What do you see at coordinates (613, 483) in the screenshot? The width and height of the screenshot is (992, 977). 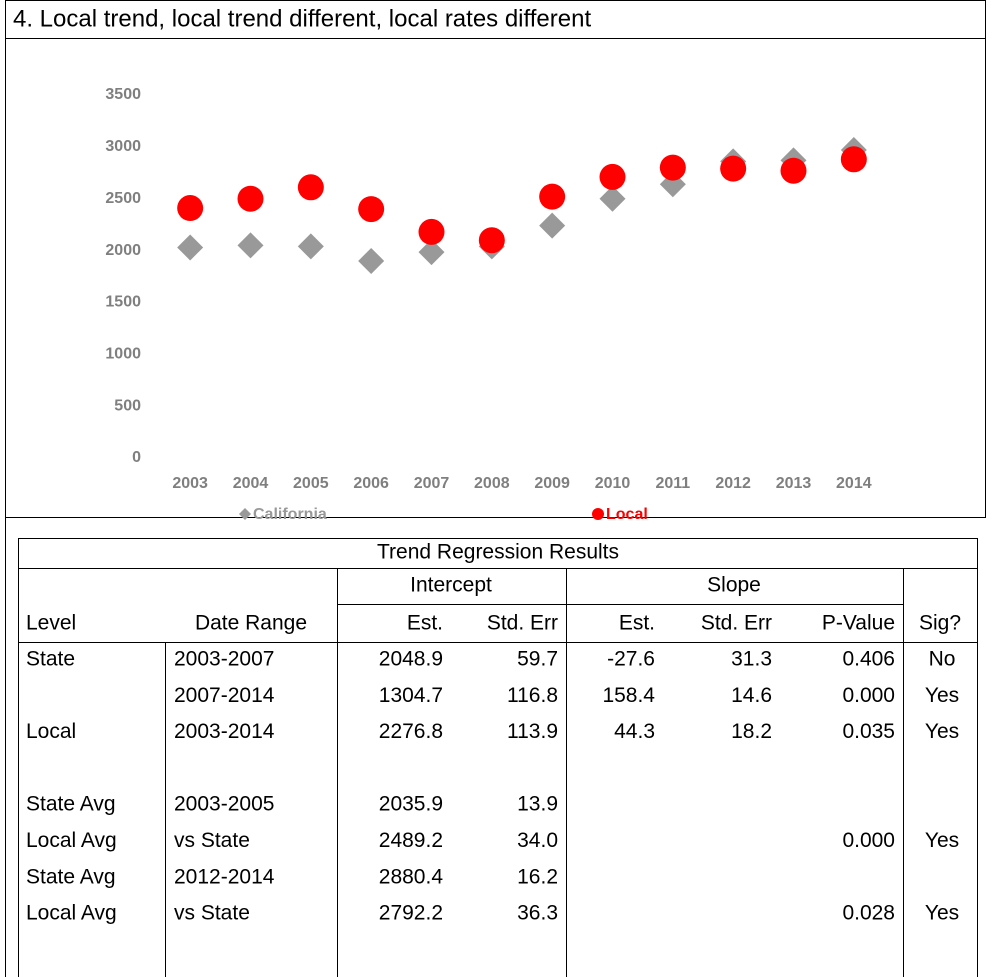 I see `x-tick-label: 2010` at bounding box center [613, 483].